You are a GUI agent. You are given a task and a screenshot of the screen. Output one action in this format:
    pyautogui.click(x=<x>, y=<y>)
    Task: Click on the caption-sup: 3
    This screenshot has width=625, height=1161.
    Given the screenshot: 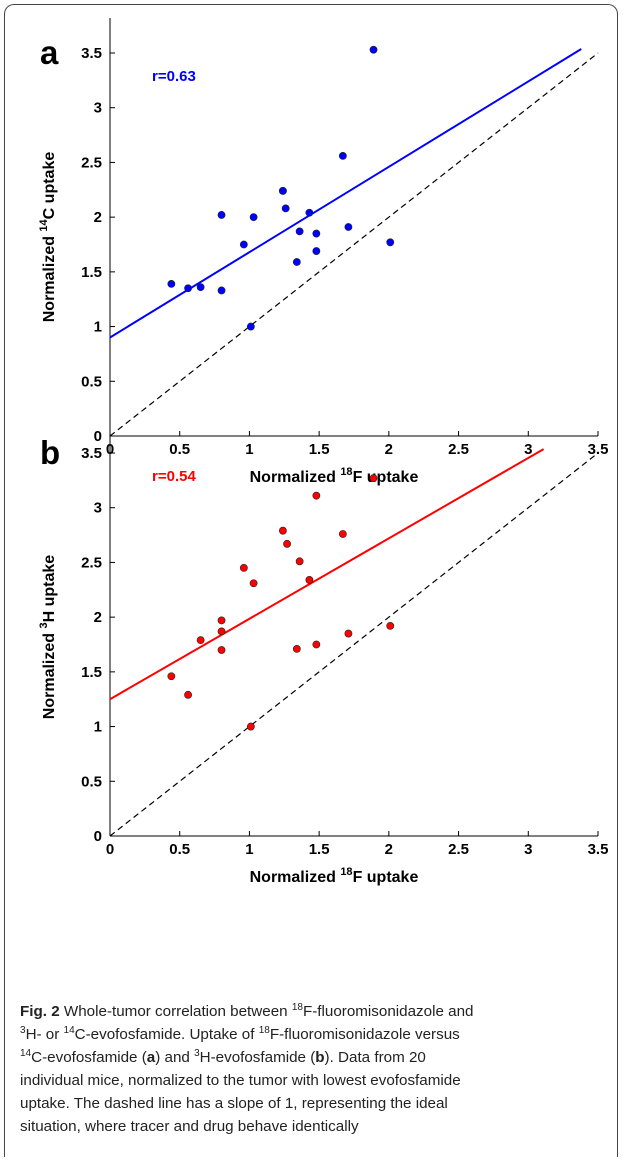 What is the action you would take?
    pyautogui.click(x=23, y=1030)
    